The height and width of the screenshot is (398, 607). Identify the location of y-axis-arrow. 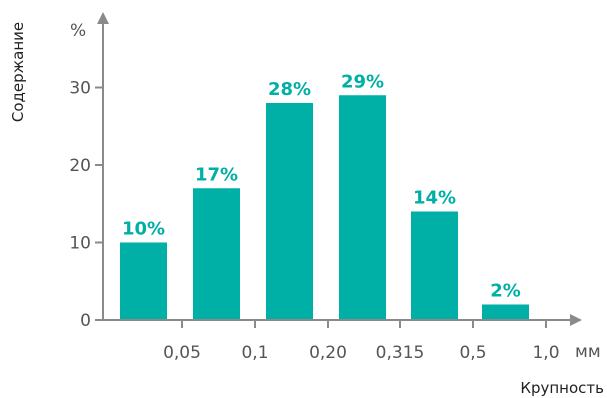
(103, 18).